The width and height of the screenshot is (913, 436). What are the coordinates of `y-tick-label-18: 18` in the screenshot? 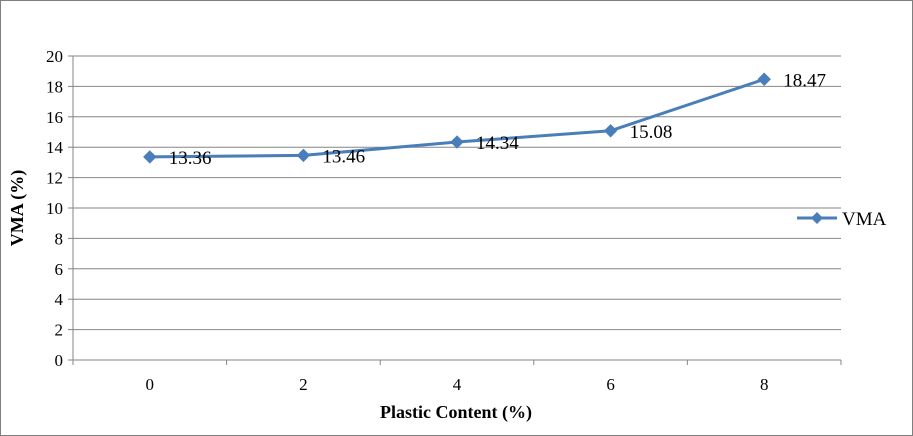 It's located at (54, 86).